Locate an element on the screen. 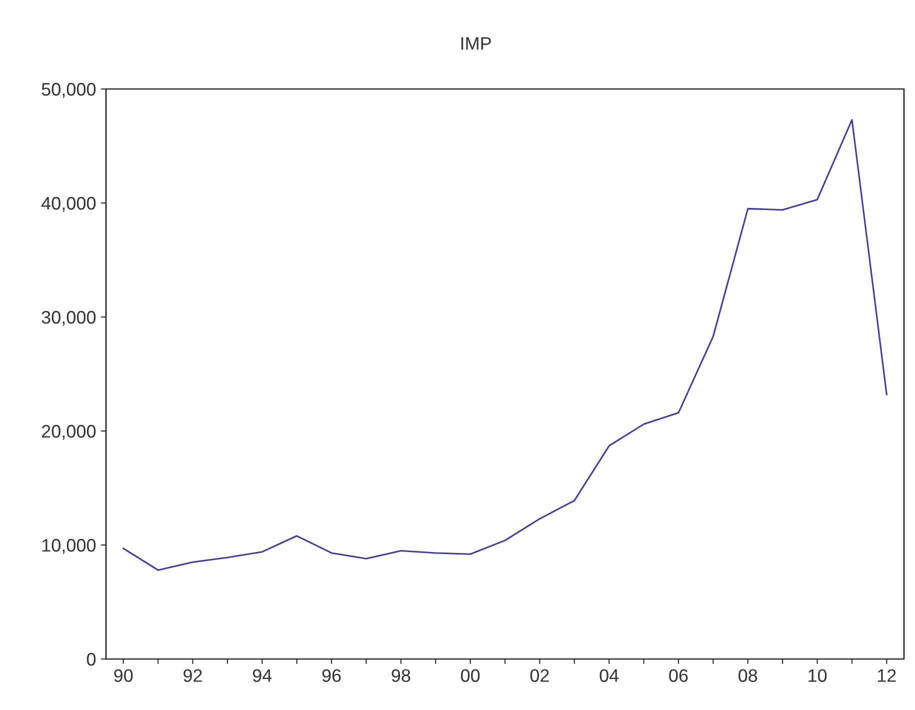 The image size is (915, 710). y-tick-label: 20,000 is located at coordinates (69, 432).